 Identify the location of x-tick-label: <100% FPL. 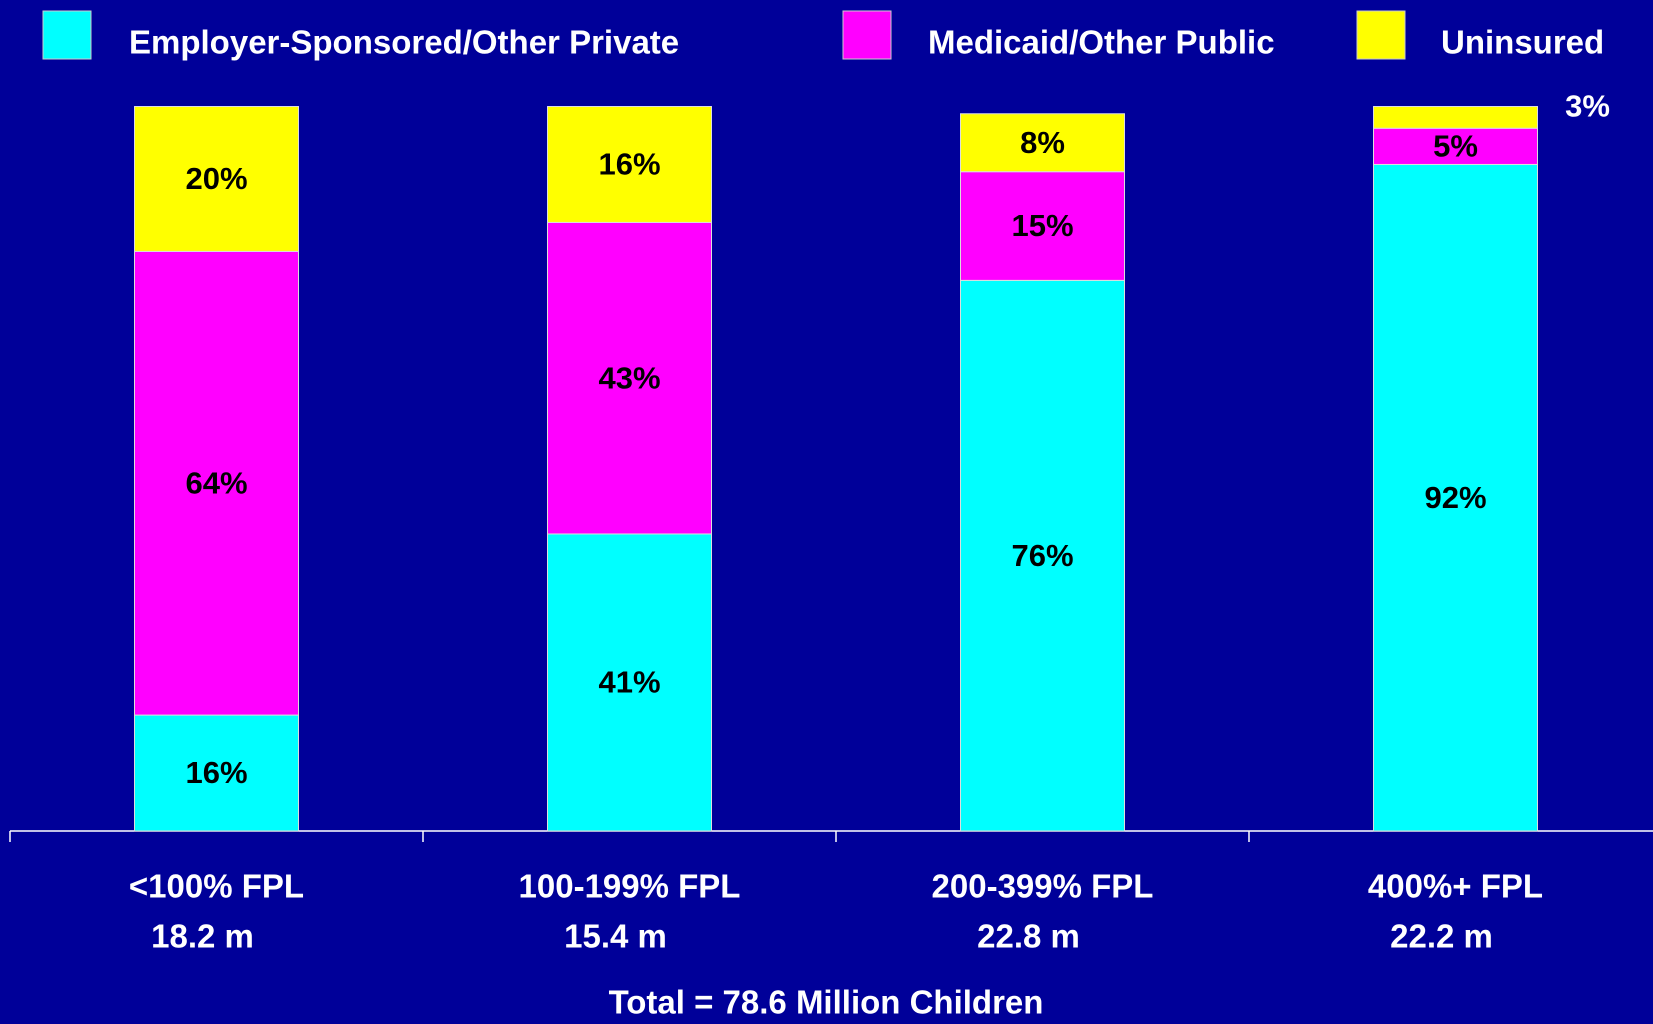
(216, 886).